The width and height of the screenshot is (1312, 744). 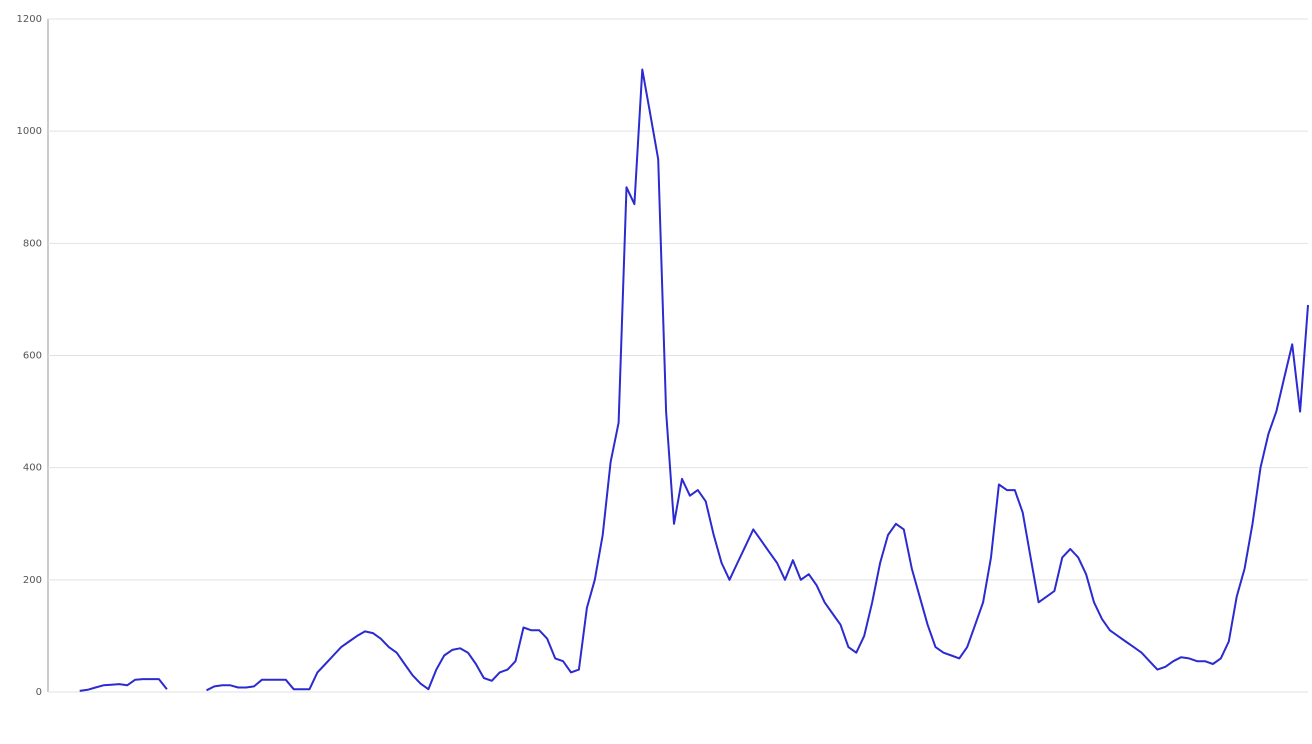 What do you see at coordinates (32, 356) in the screenshot?
I see `y-tick-label: 600` at bounding box center [32, 356].